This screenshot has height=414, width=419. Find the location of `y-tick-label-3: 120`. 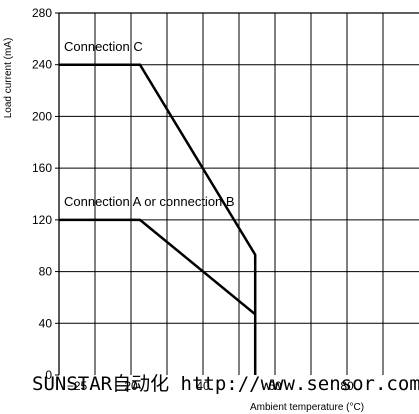

y-tick-label-3: 120 is located at coordinates (42, 220).